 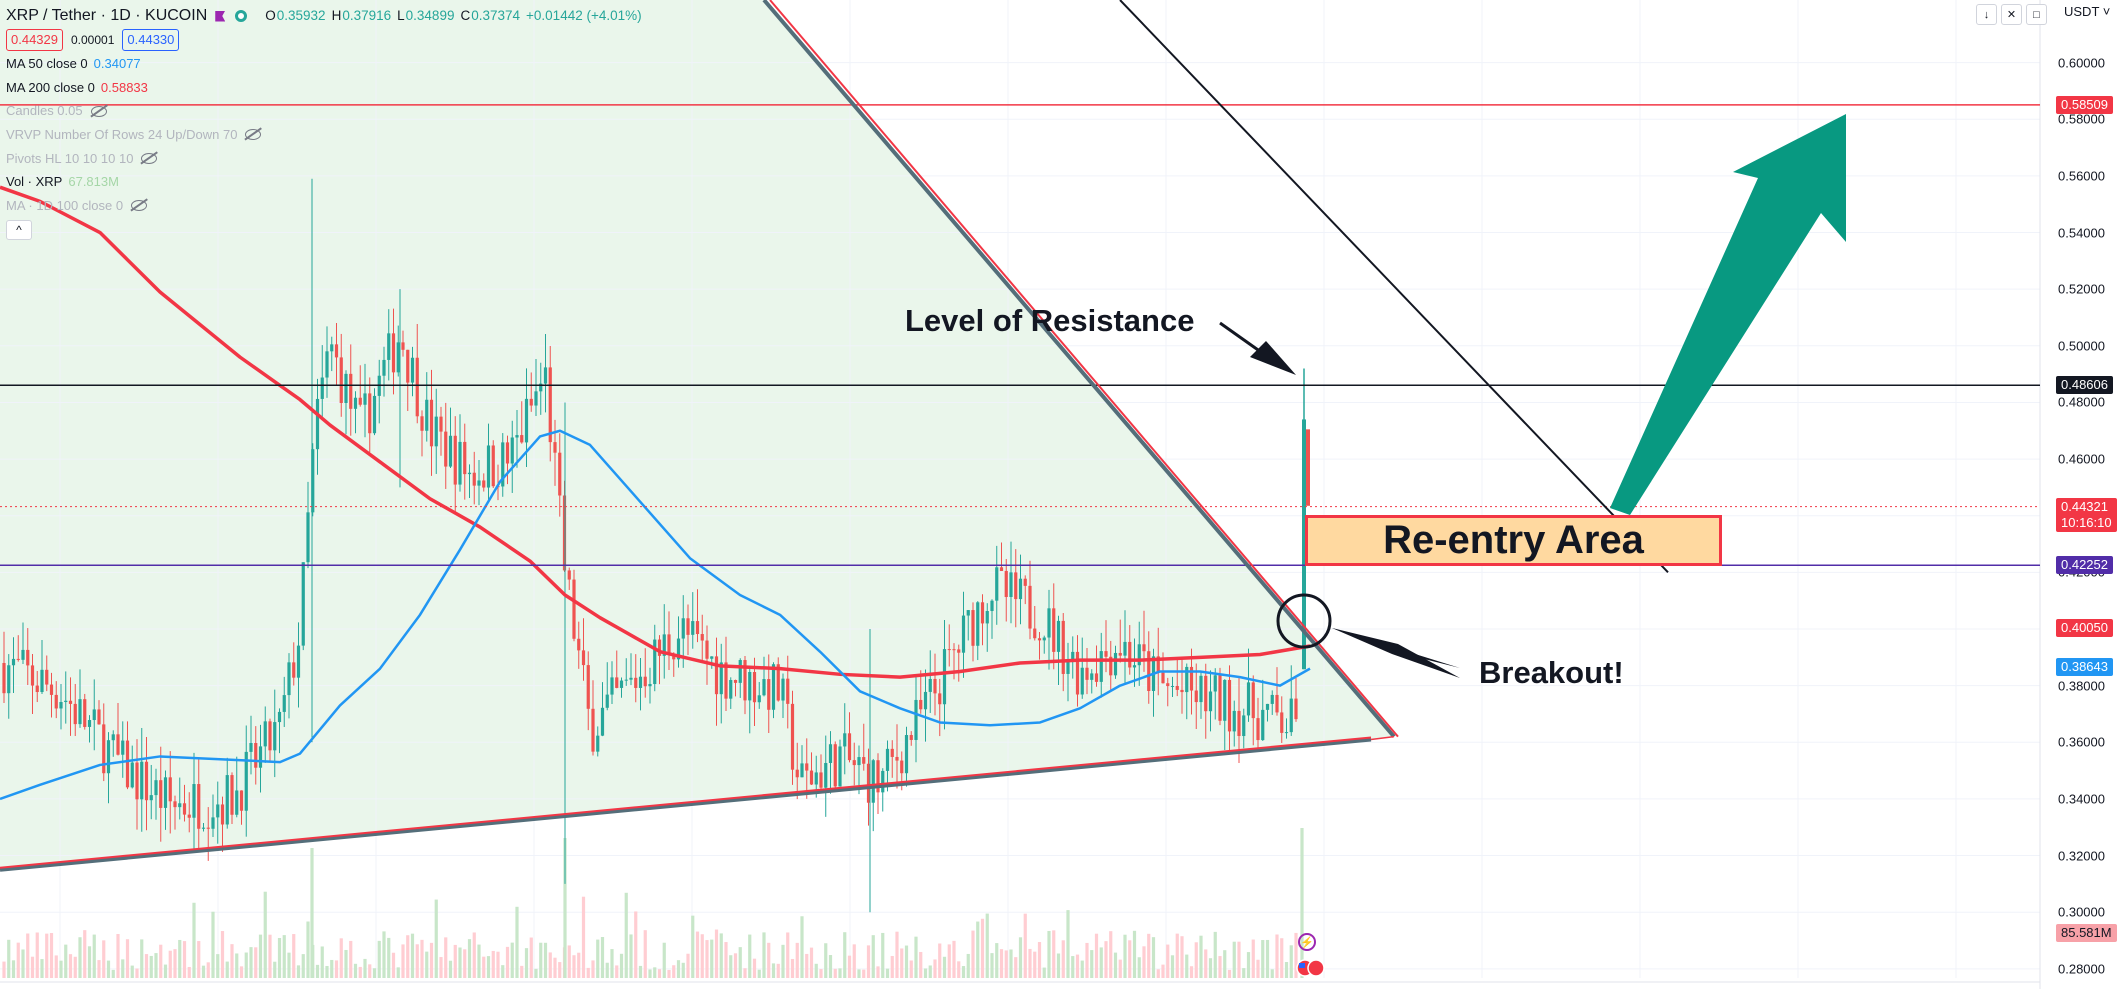 I want to click on indicator-row: MA · 1D 100 close 0, so click(x=327, y=206).